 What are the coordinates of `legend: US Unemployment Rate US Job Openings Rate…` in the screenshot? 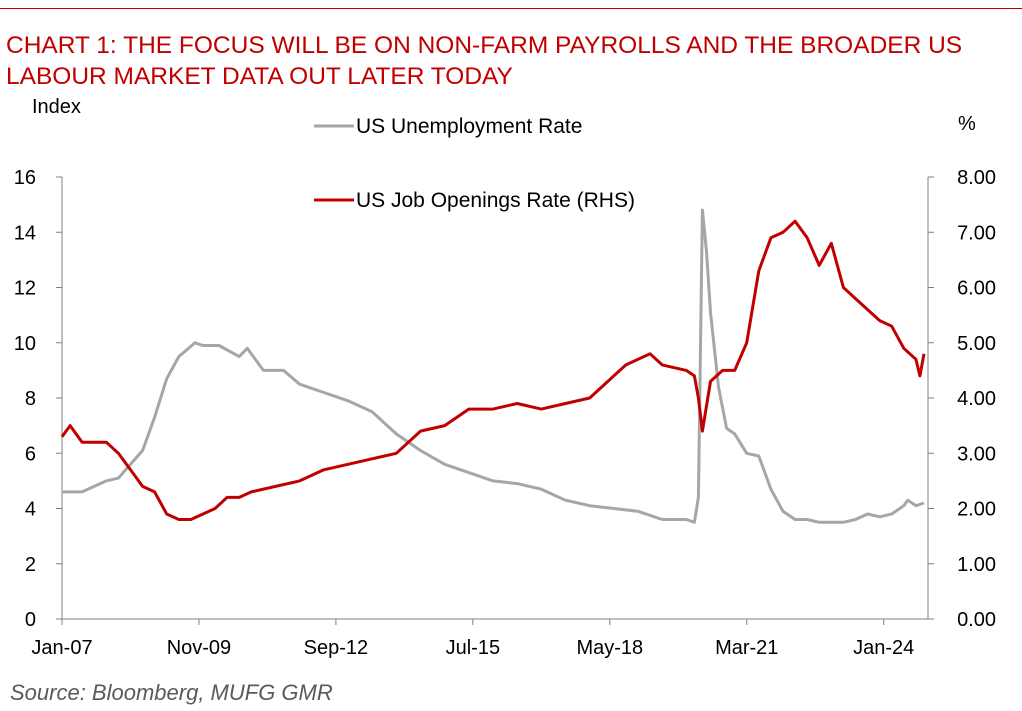 It's located at (474, 163).